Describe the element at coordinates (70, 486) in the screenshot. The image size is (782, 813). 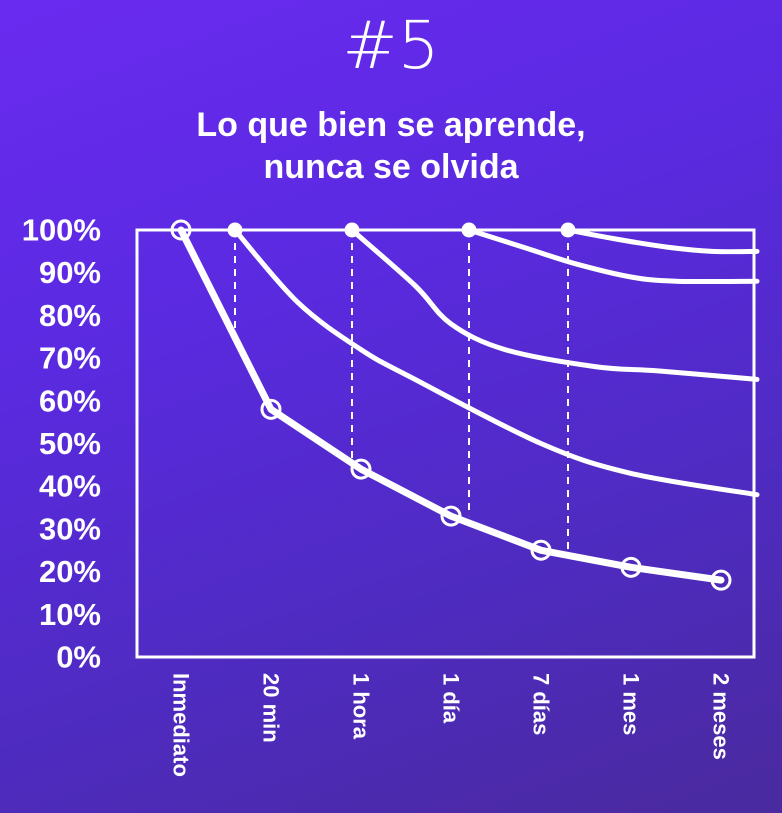
I see `y-tick-label: 40%` at that location.